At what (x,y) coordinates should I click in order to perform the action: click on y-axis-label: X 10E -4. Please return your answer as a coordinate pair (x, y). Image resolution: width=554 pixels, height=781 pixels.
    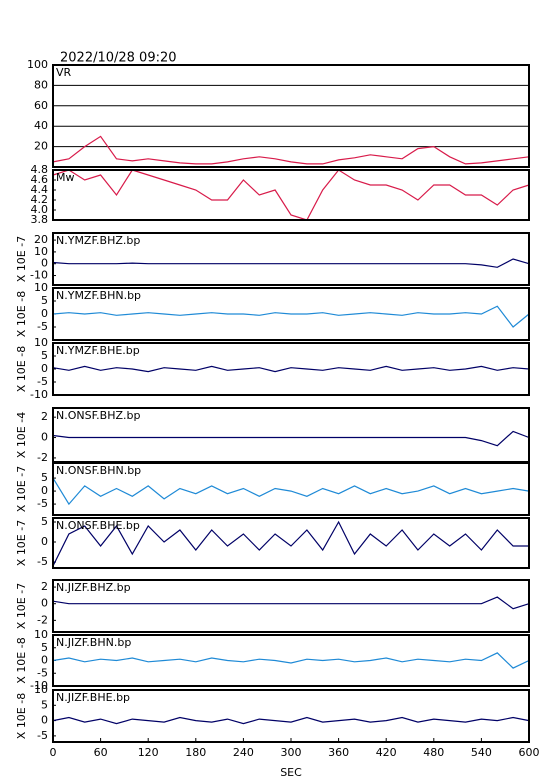
    Looking at the image, I should click on (21, 435).